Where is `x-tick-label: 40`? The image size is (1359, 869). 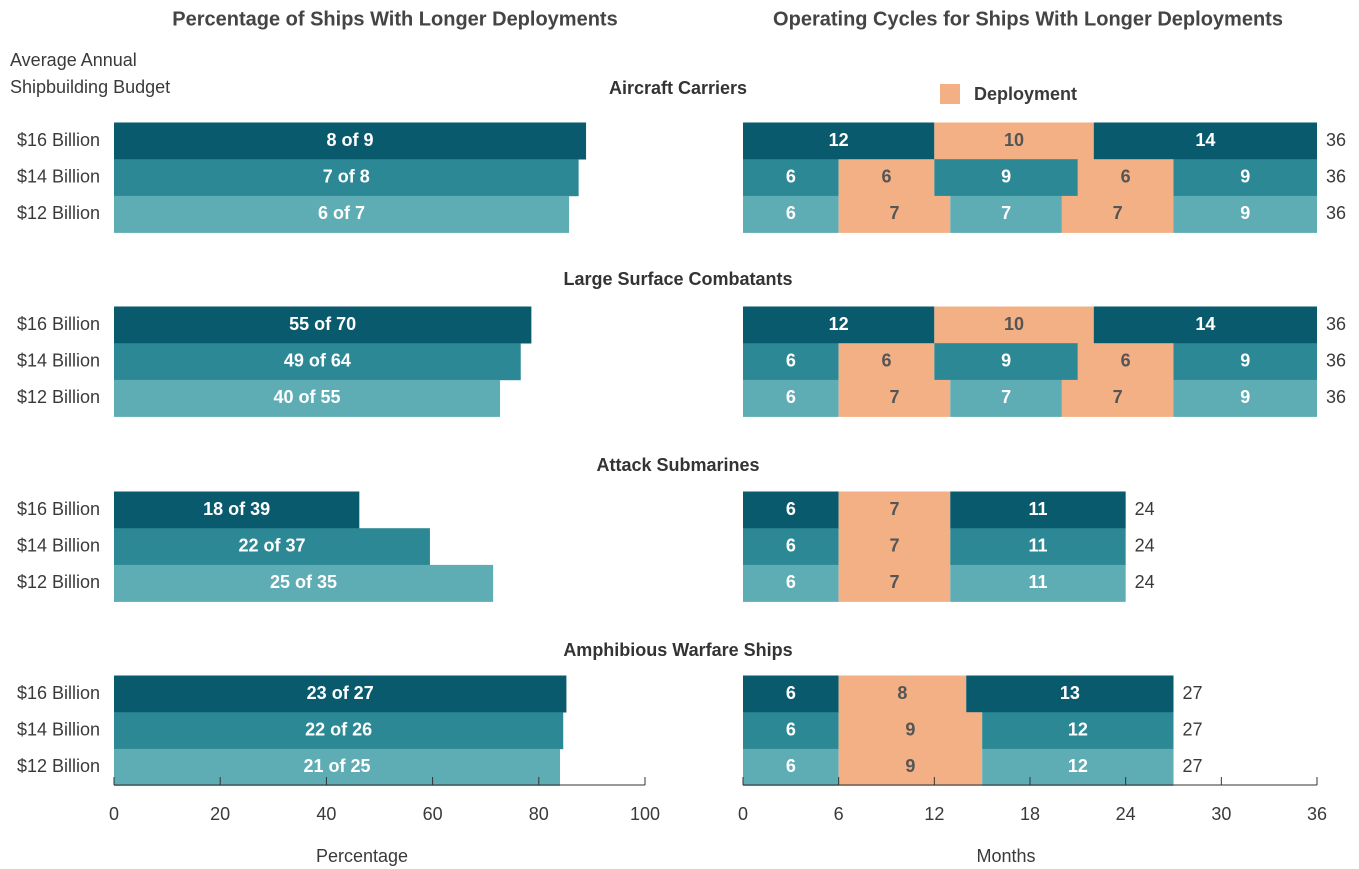 x-tick-label: 40 is located at coordinates (326, 814).